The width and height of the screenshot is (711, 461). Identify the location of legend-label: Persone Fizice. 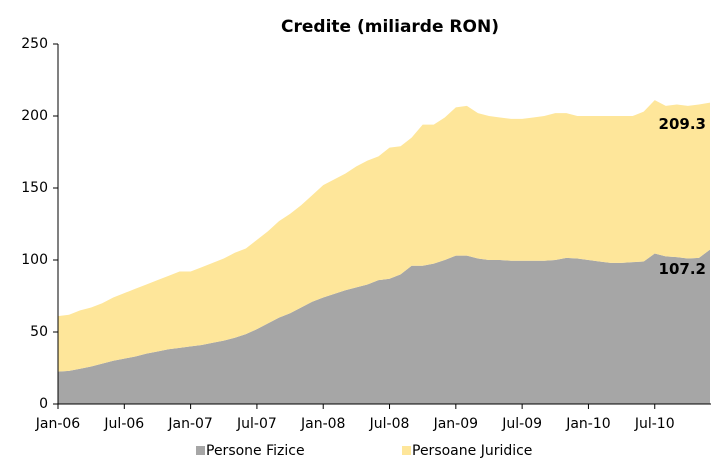
(255, 451).